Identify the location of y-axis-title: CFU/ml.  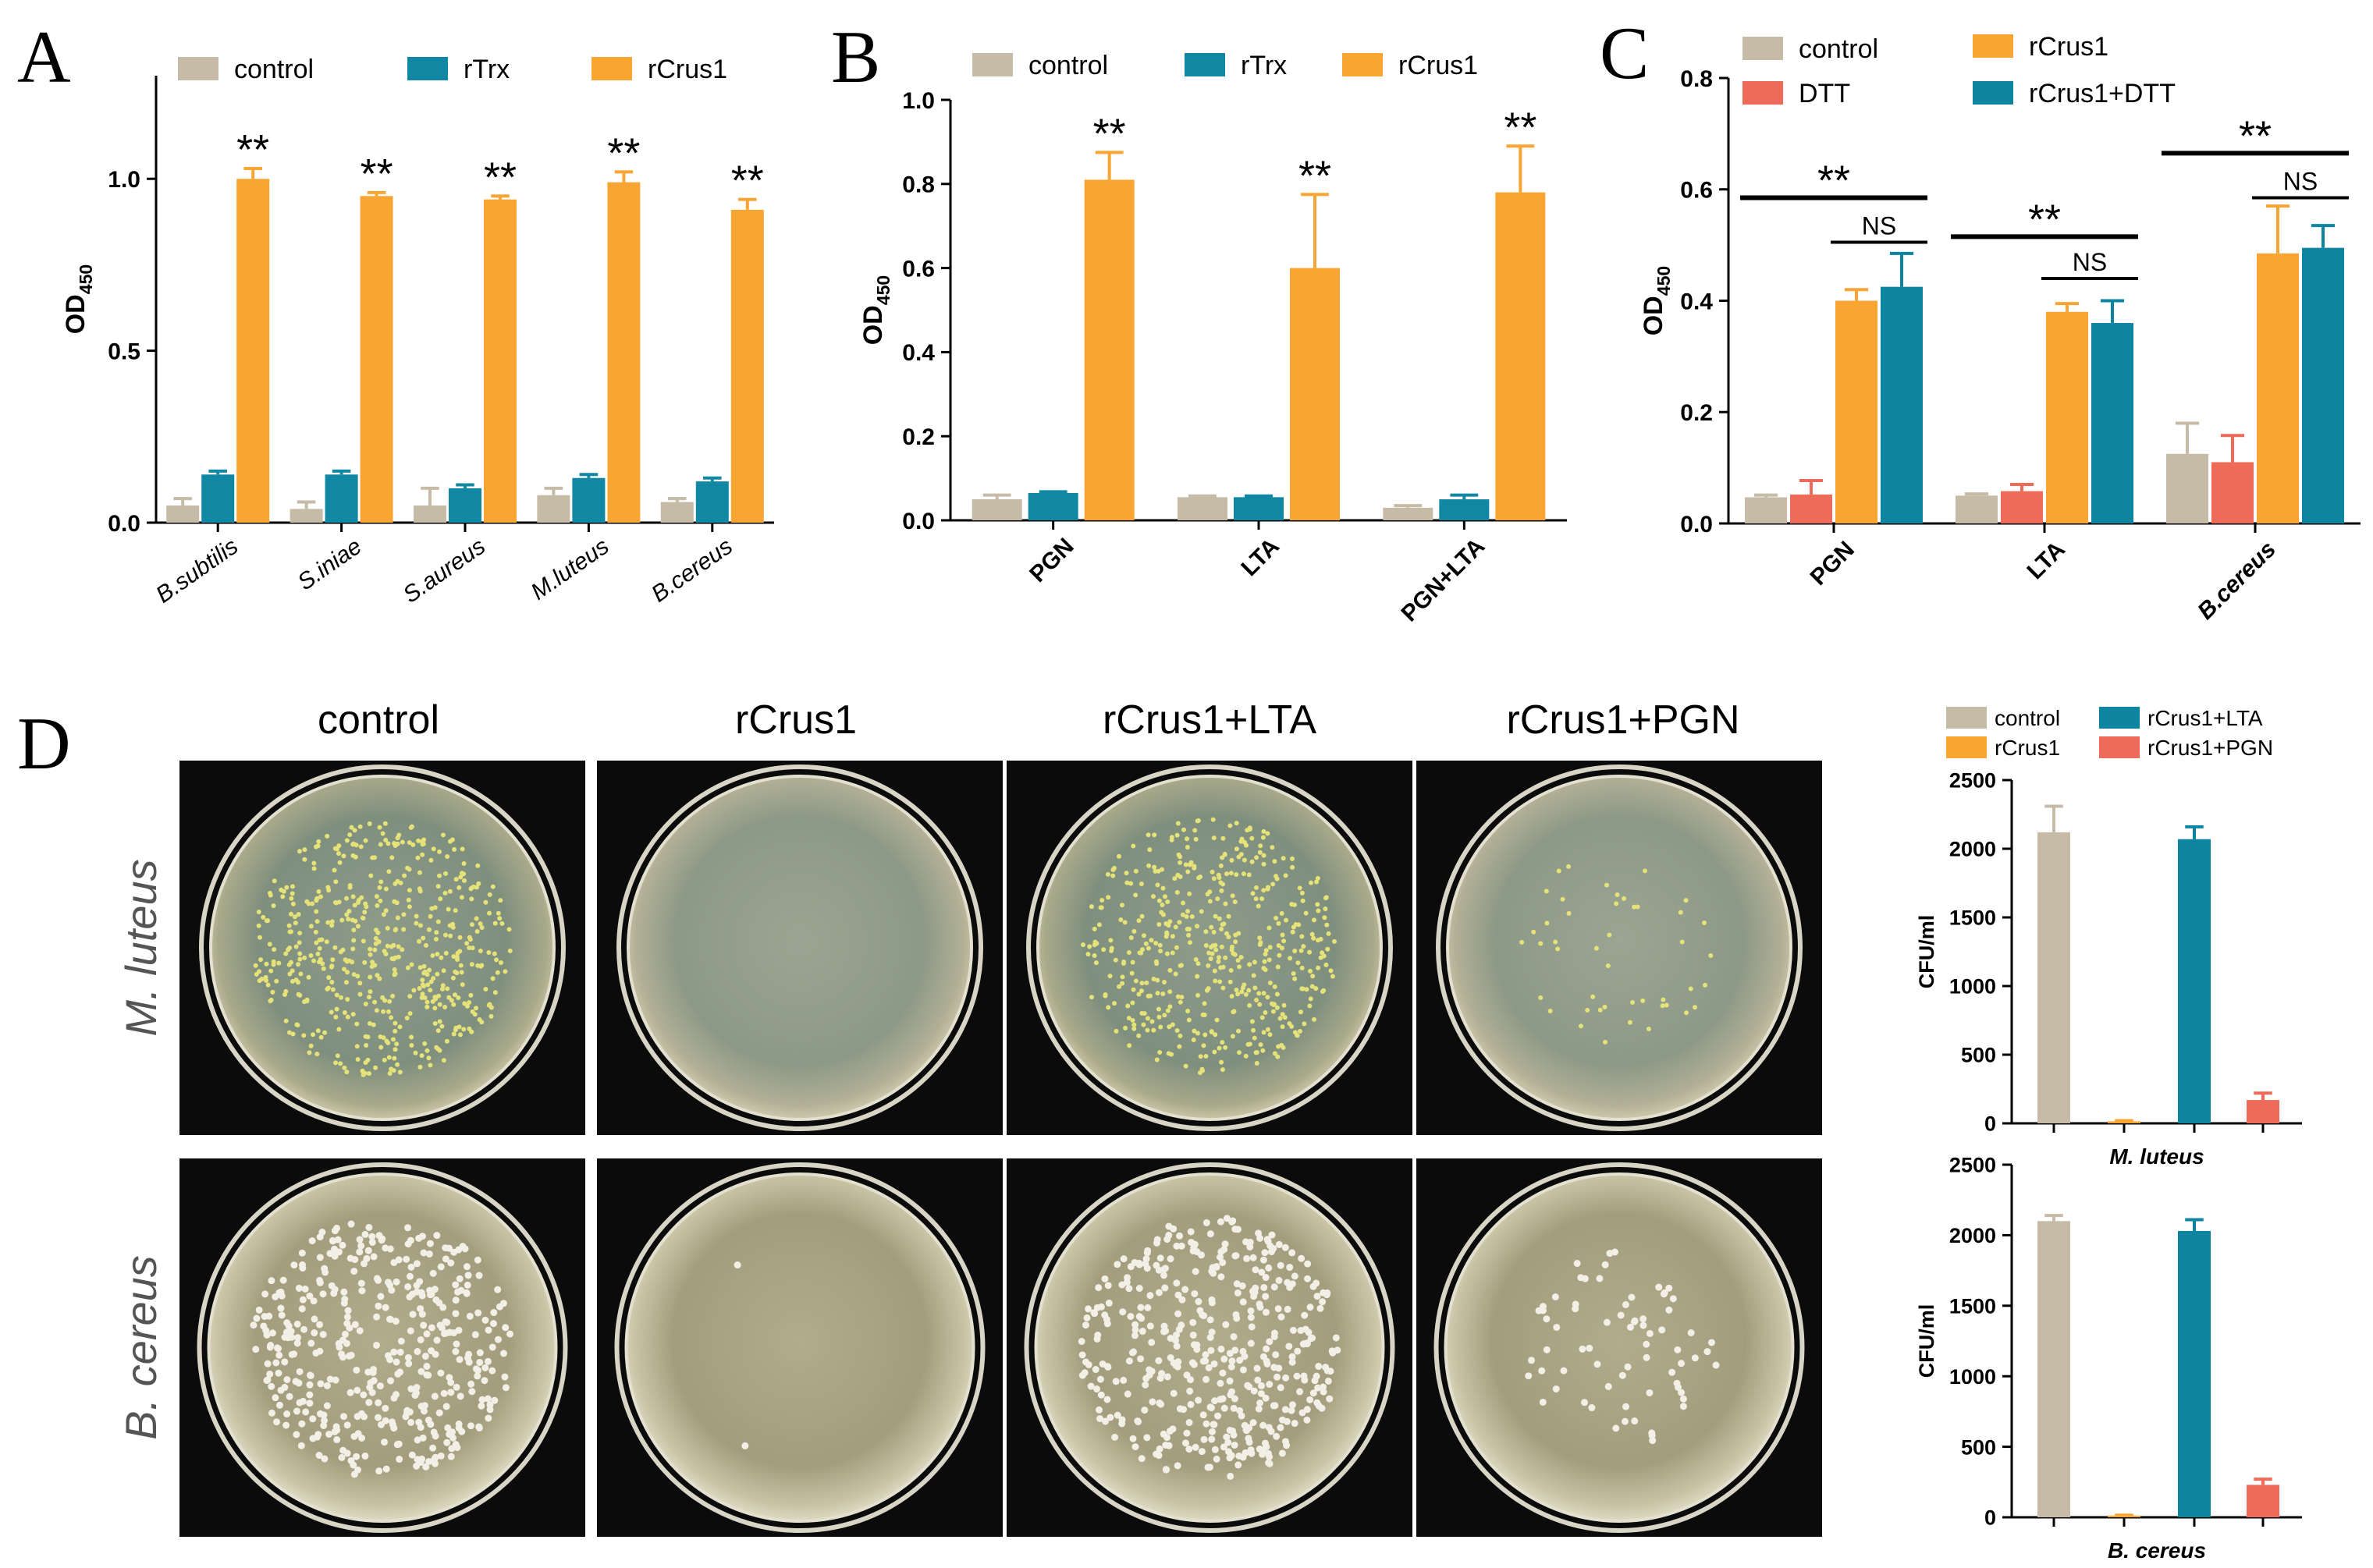
(1926, 952).